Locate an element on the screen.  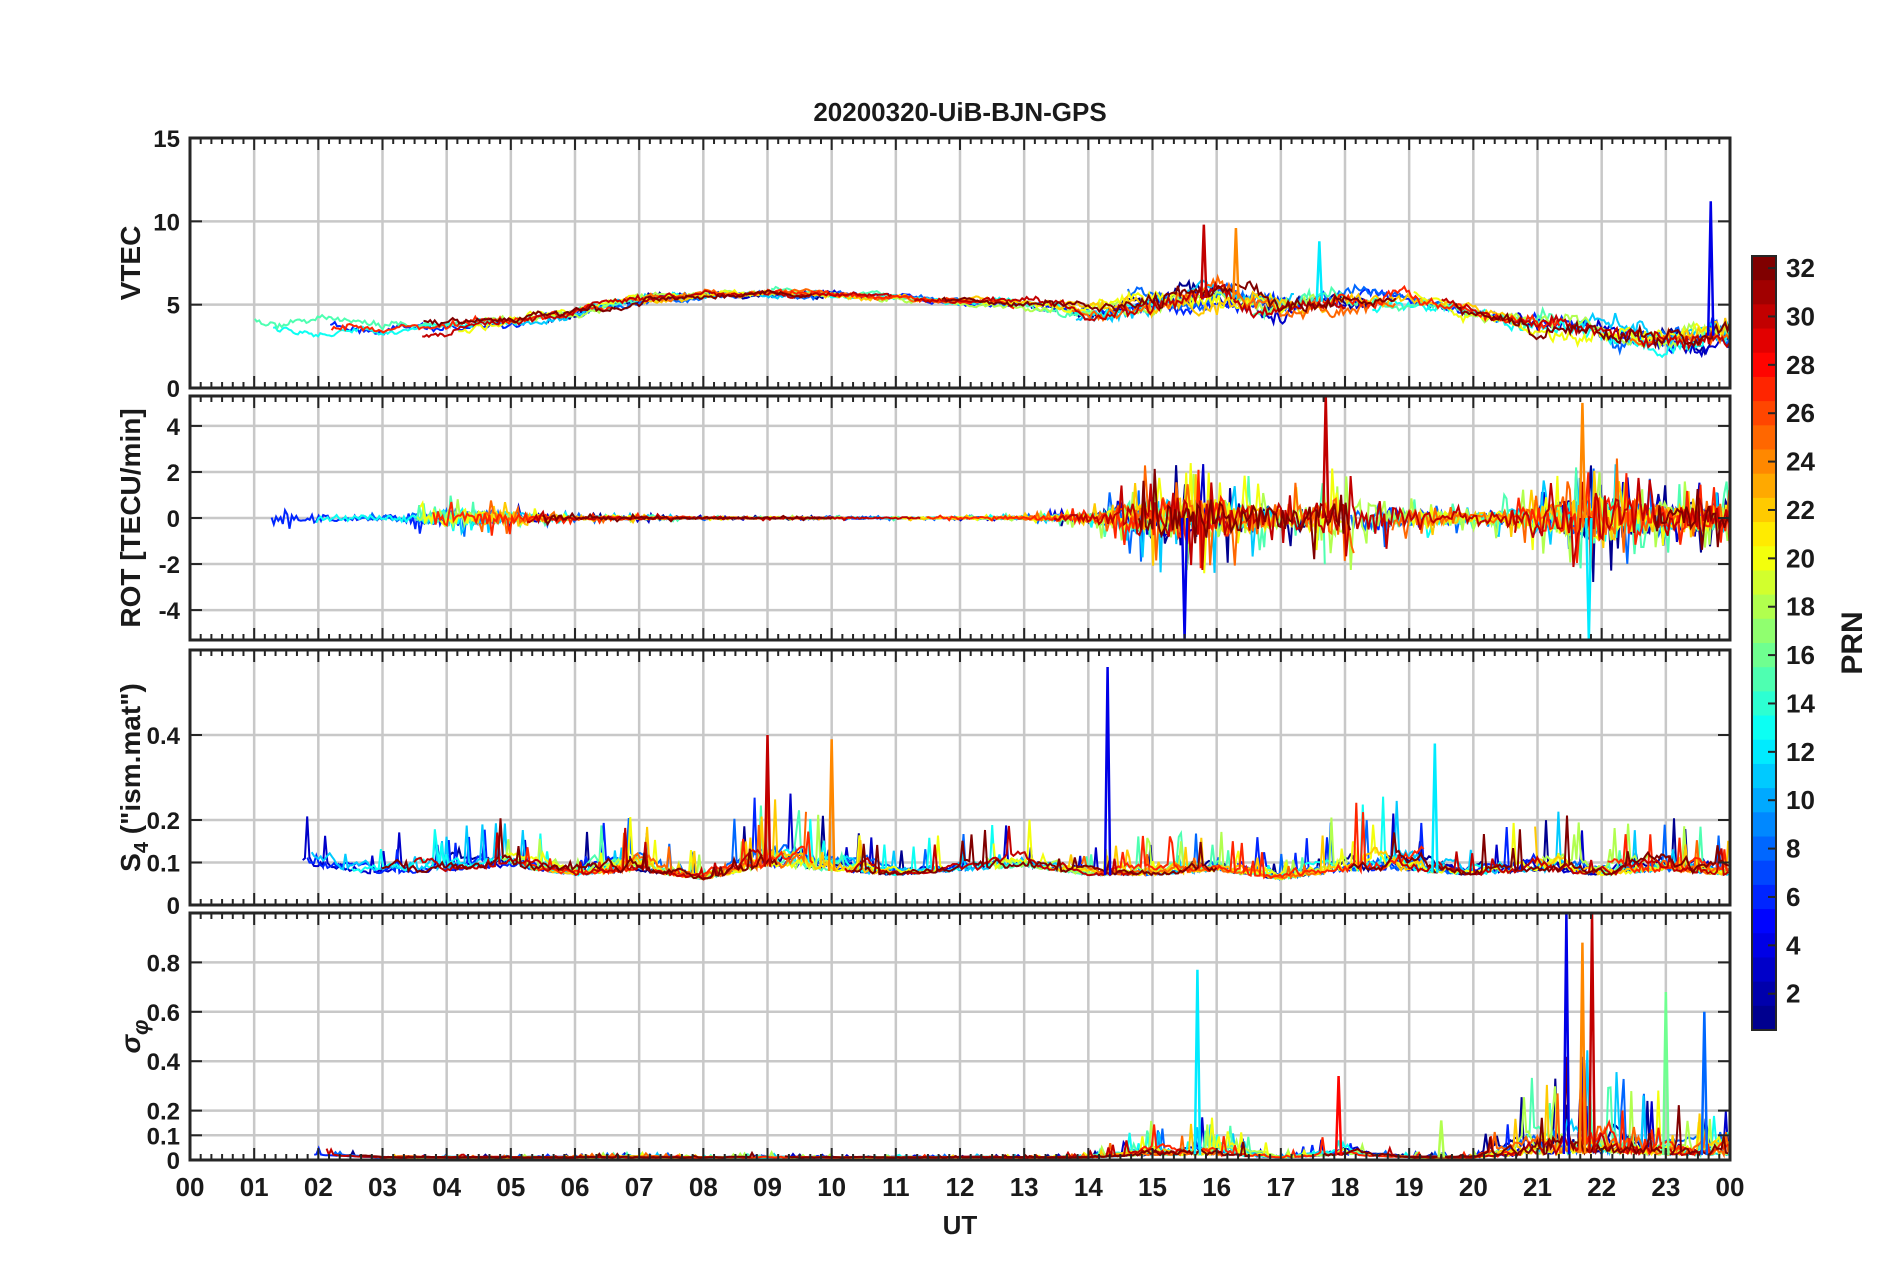
x-tick-label: 01 is located at coordinates (254, 1187).